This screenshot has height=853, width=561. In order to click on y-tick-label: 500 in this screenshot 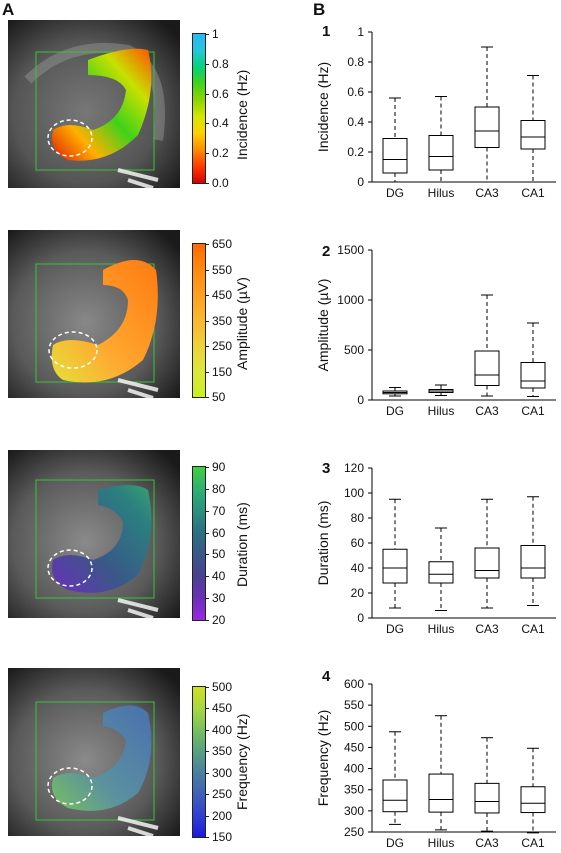, I will do `click(354, 726)`.